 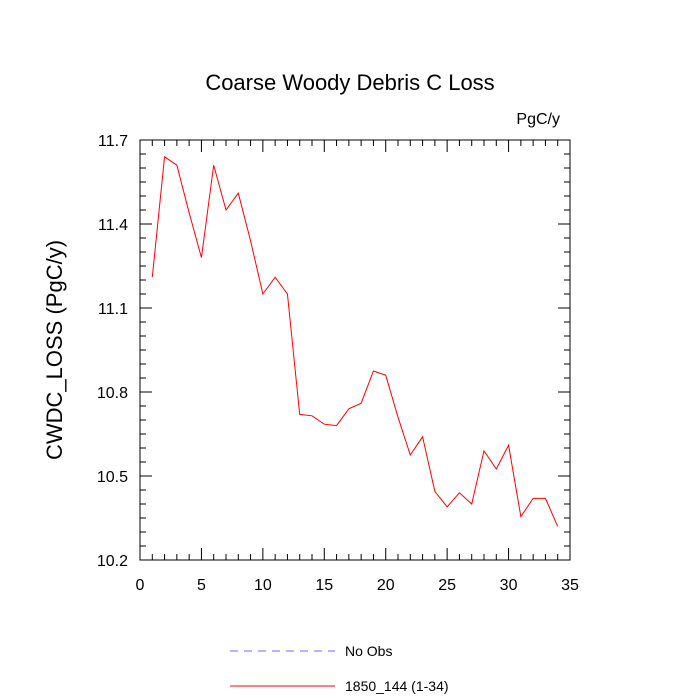 I want to click on x-tick-label: 35, so click(x=570, y=585).